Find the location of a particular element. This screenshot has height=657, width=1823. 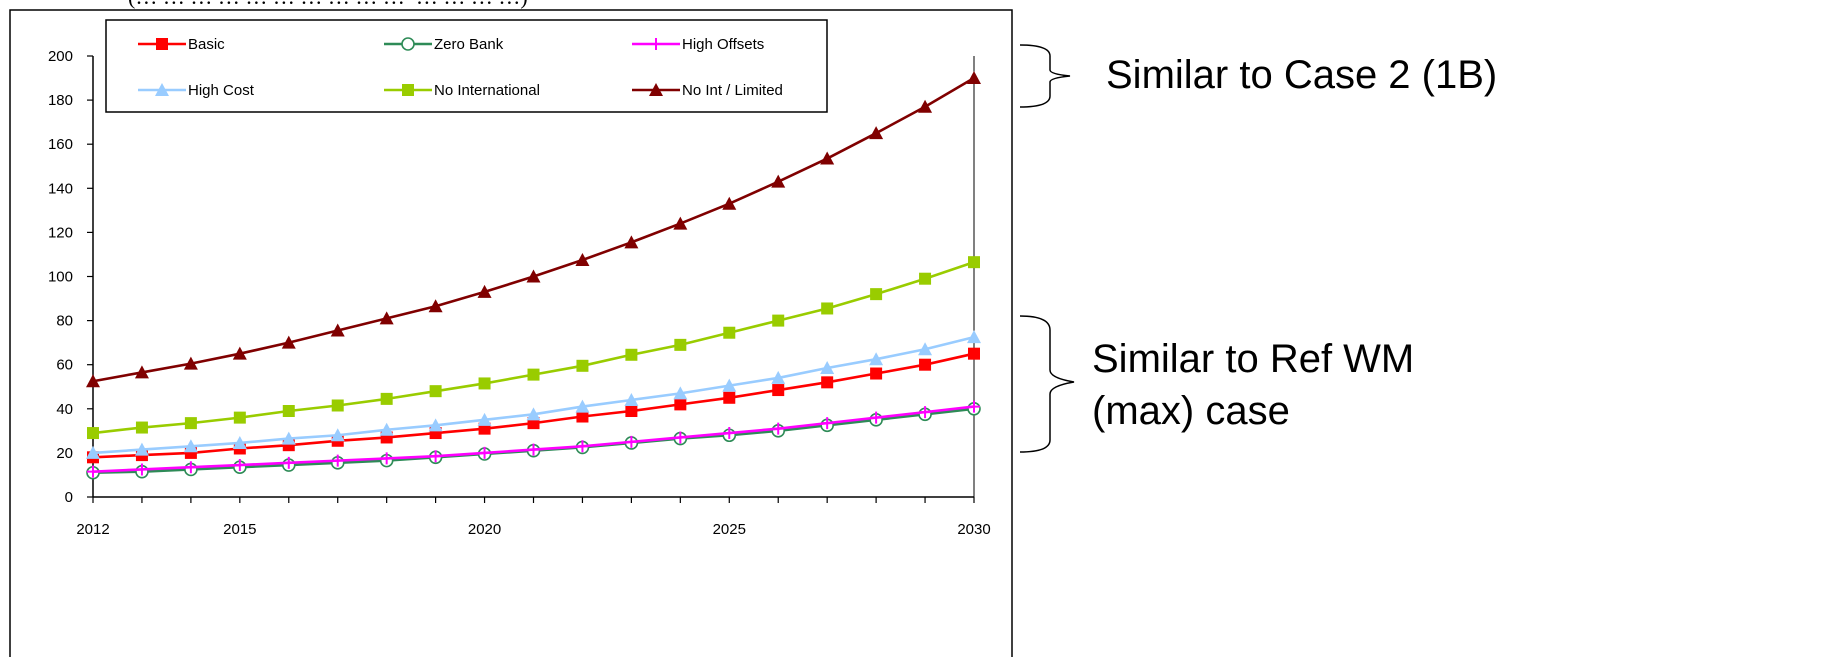

legend-item-no-international: No International is located at coordinates (462, 90).